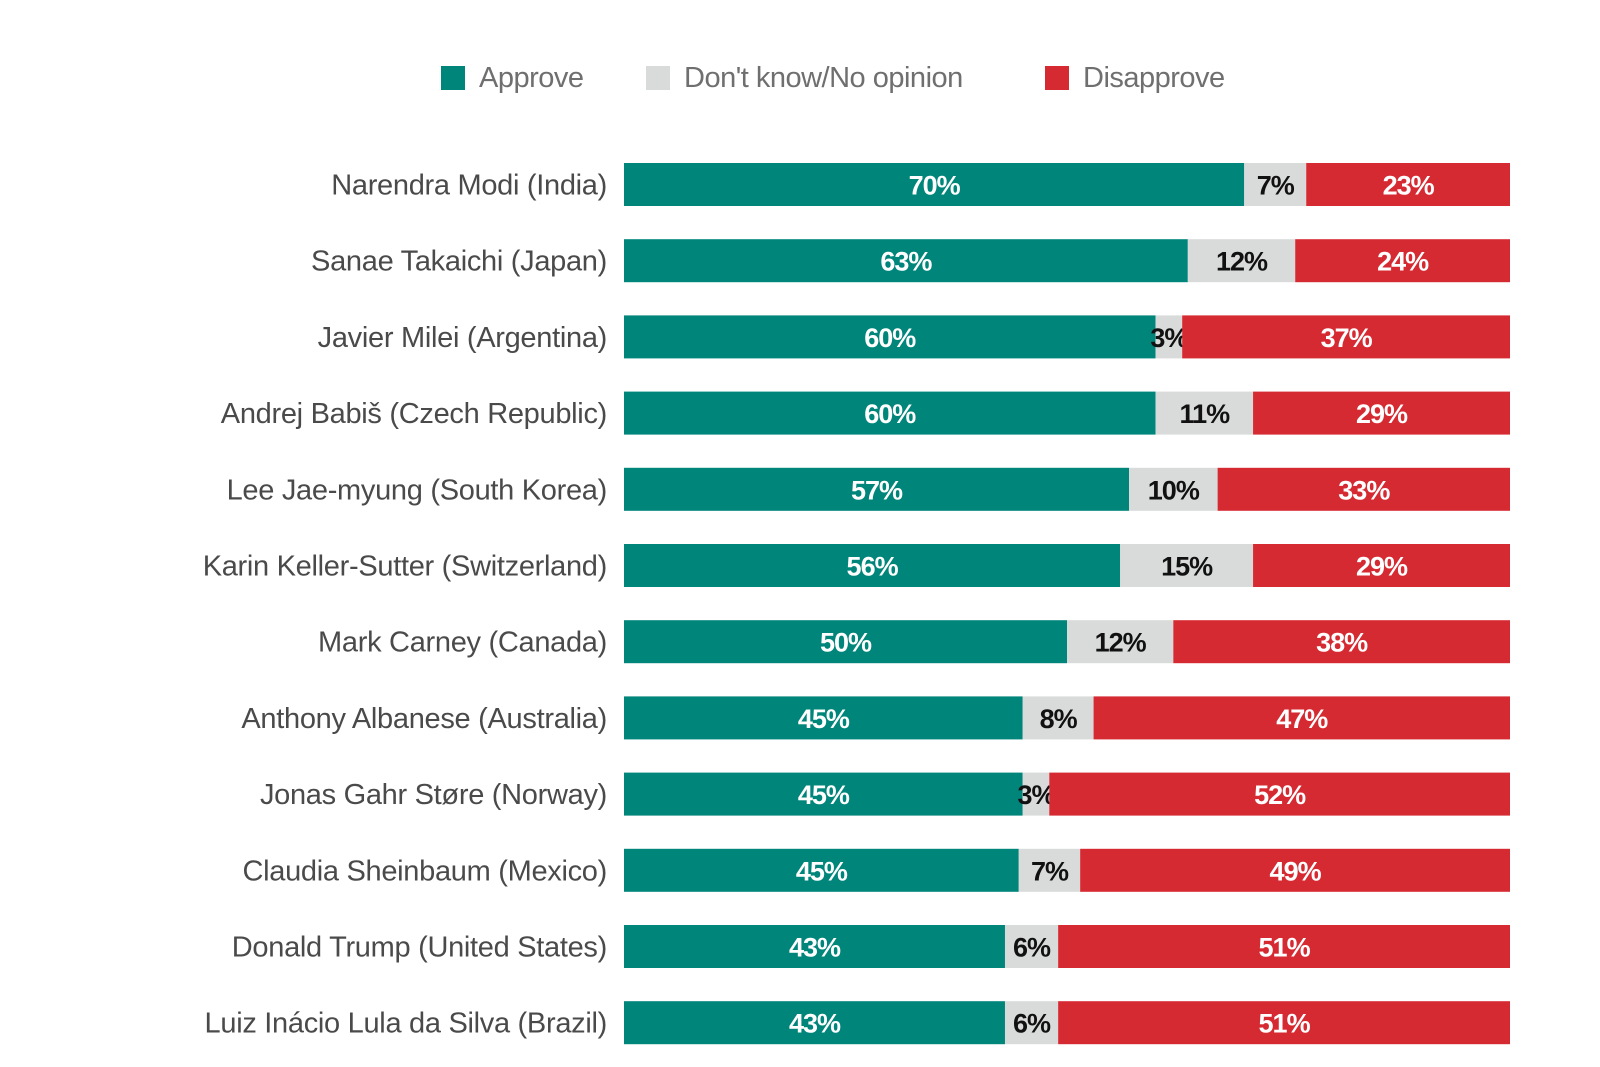 Image resolution: width=1600 pixels, height=1067 pixels. What do you see at coordinates (405, 567) in the screenshot?
I see `category-label: Karin Keller-Sutter (Switzerland)` at bounding box center [405, 567].